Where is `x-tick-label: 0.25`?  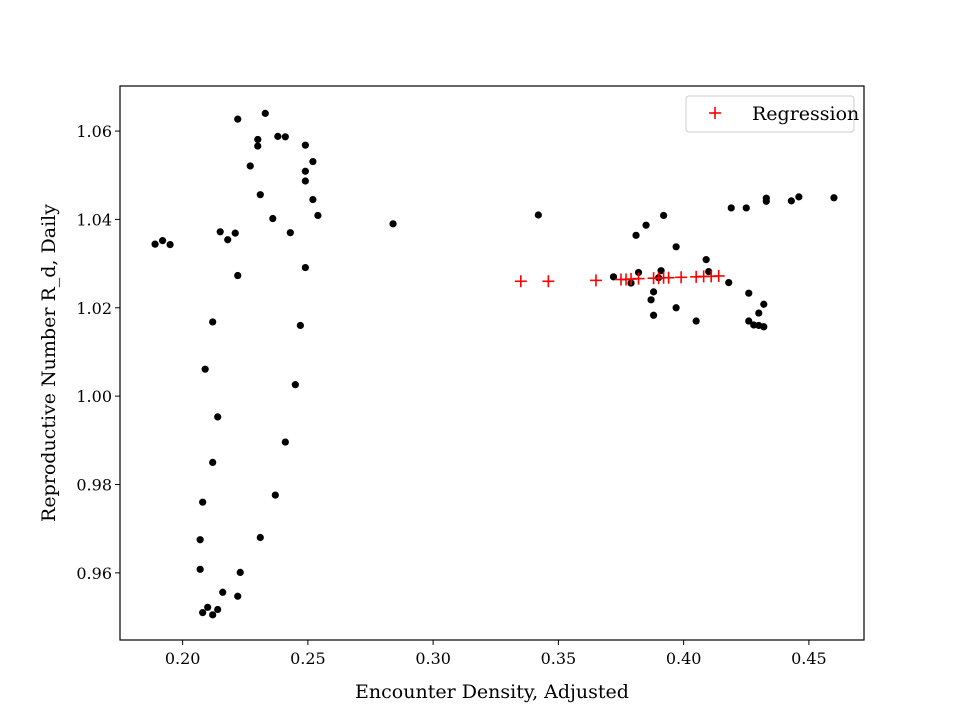 x-tick-label: 0.25 is located at coordinates (308, 658).